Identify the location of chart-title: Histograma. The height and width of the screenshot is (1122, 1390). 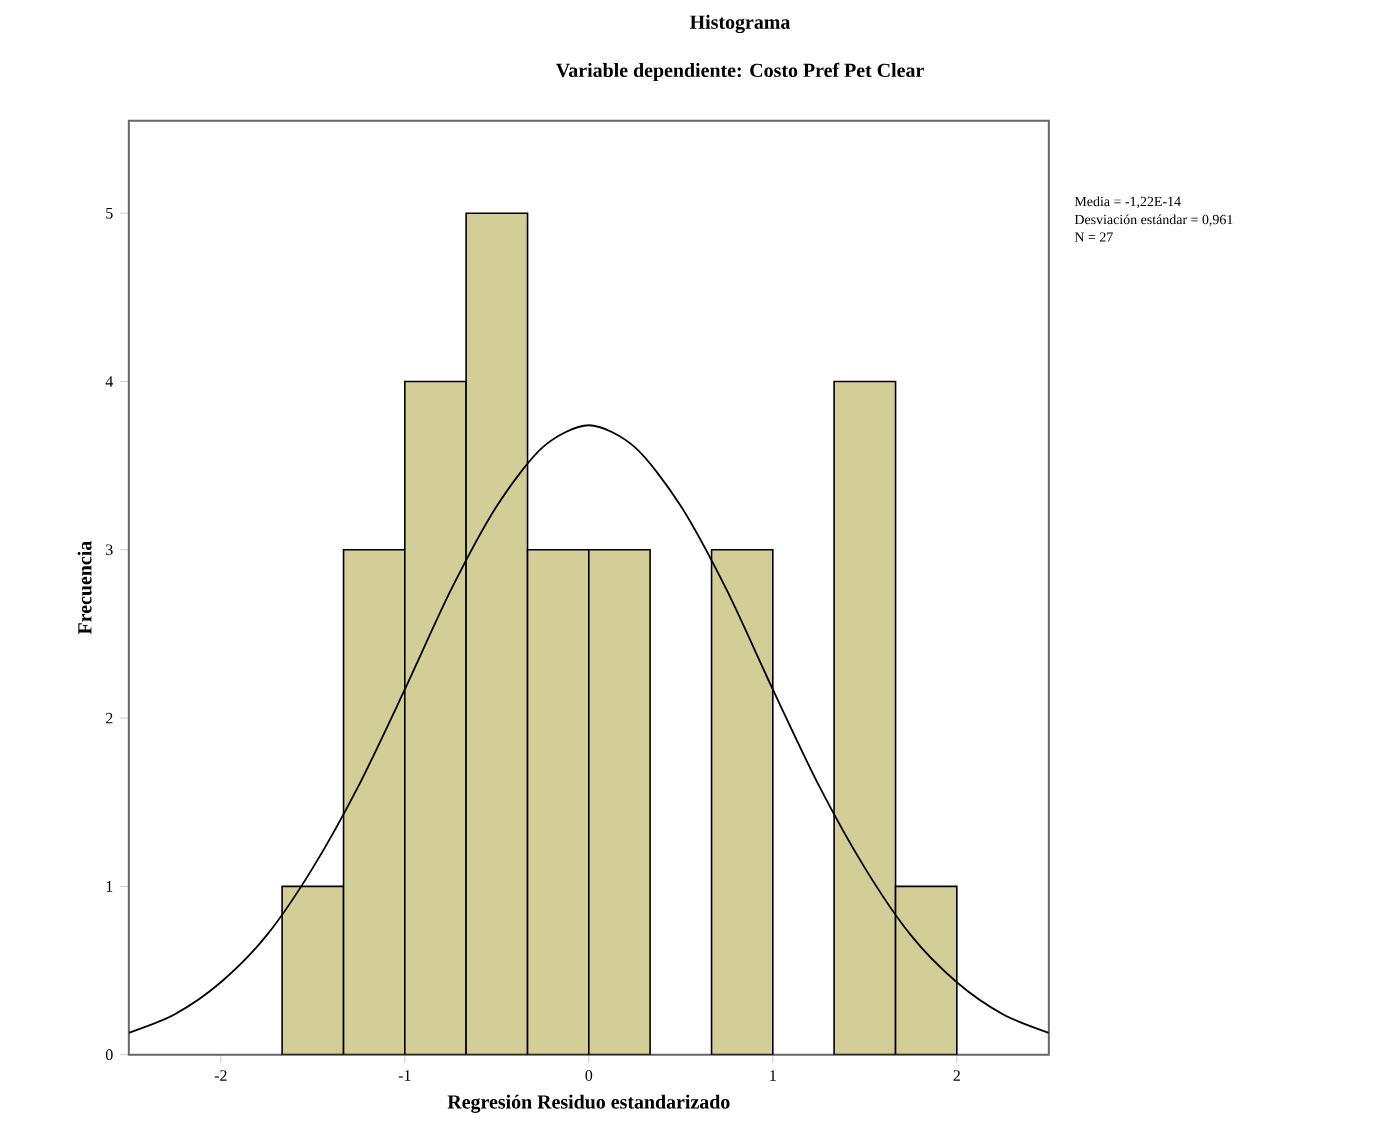
(740, 24).